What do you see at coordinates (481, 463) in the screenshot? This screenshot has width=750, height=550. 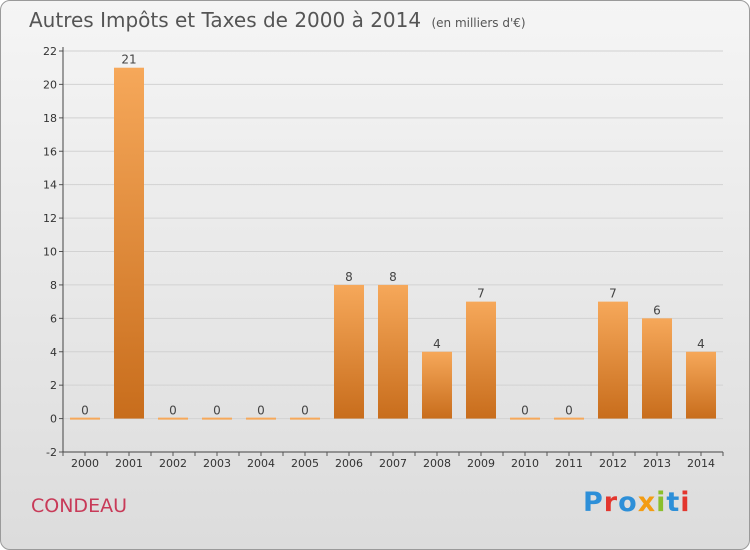 I see `x-tick-label: 2009` at bounding box center [481, 463].